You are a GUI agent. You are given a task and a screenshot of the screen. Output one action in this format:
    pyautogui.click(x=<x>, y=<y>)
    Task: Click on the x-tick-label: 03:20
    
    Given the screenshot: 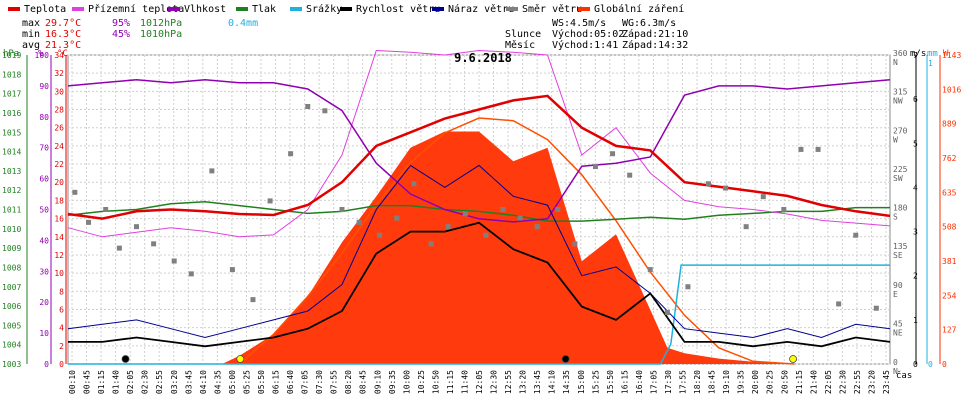 What is the action you would take?
    pyautogui.click(x=174, y=382)
    